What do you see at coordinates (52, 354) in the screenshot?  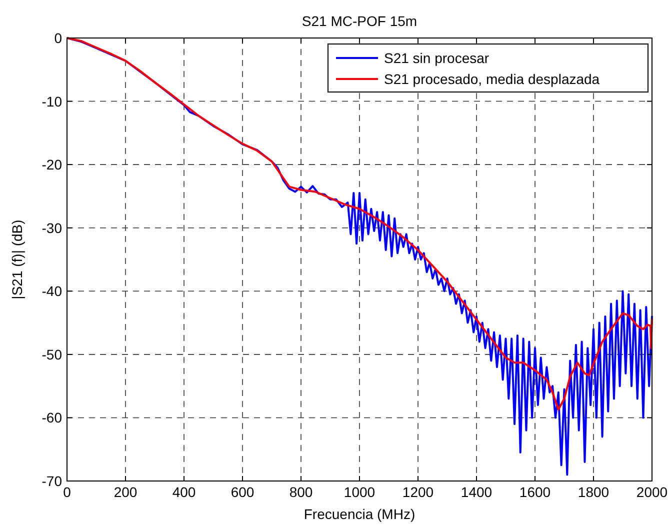 I see `y-tick-label: -50` at bounding box center [52, 354].